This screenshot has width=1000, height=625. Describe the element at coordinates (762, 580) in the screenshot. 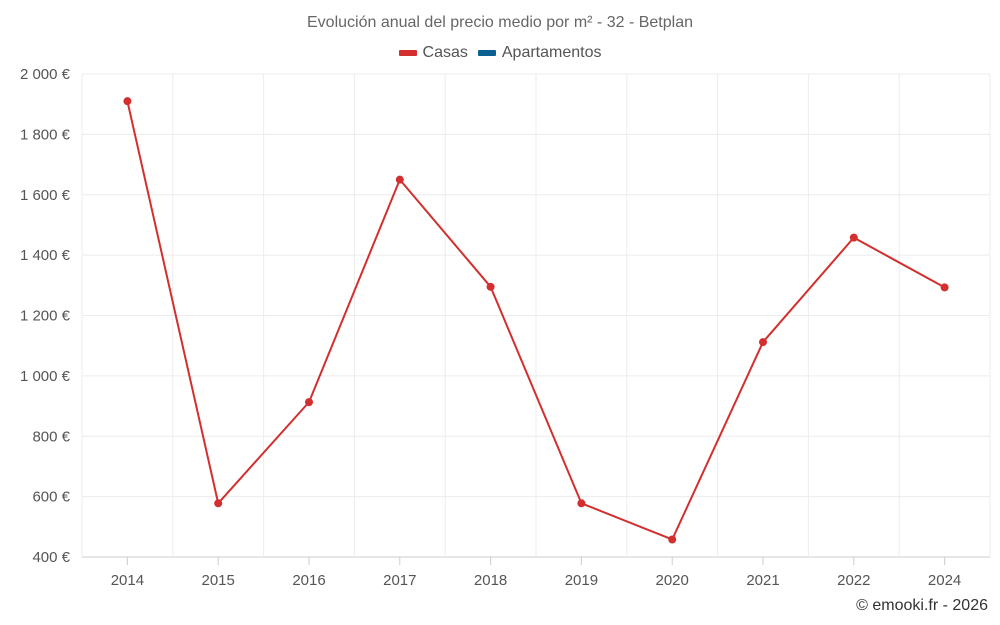

I see `x-tick-label: 2021` at that location.